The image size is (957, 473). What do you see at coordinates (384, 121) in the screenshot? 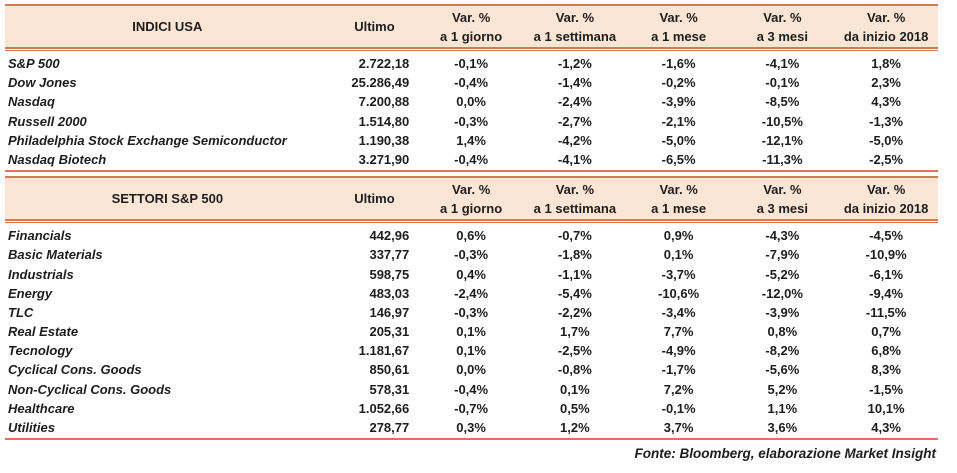
I see `ultimo-value-cell: 1.514,80` at bounding box center [384, 121].